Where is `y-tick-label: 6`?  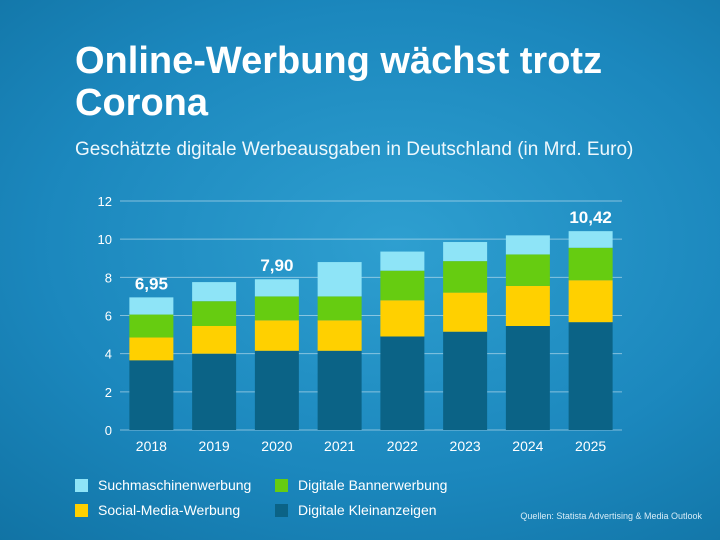 y-tick-label: 6 is located at coordinates (108, 316).